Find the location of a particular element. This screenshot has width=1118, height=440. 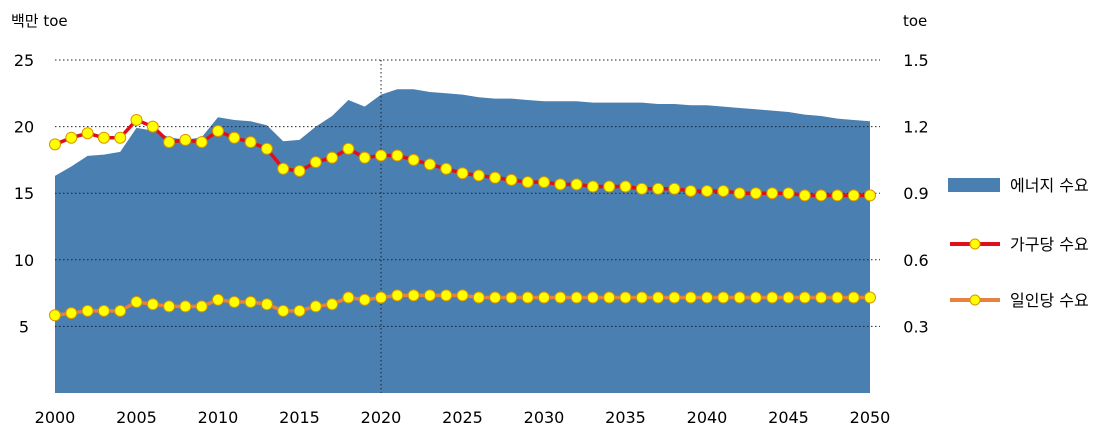

series-1-point-2007 is located at coordinates (169, 142).